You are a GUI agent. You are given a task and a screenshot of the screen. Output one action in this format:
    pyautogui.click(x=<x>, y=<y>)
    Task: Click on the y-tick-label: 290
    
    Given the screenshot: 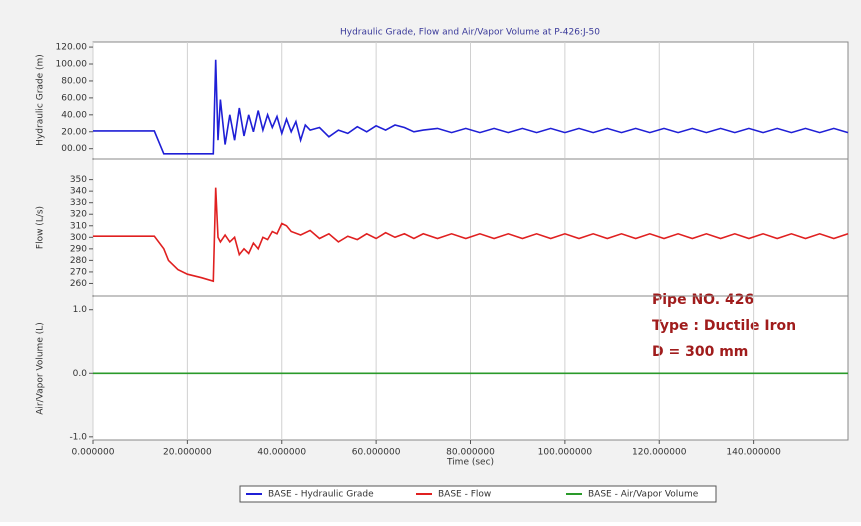 What is the action you would take?
    pyautogui.click(x=78, y=249)
    